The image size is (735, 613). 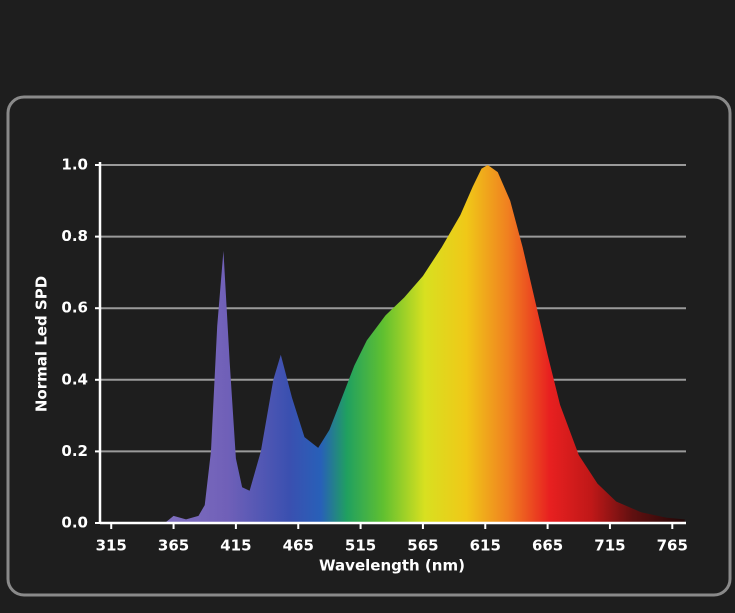 I want to click on x-tick-label: 465, so click(x=298, y=546).